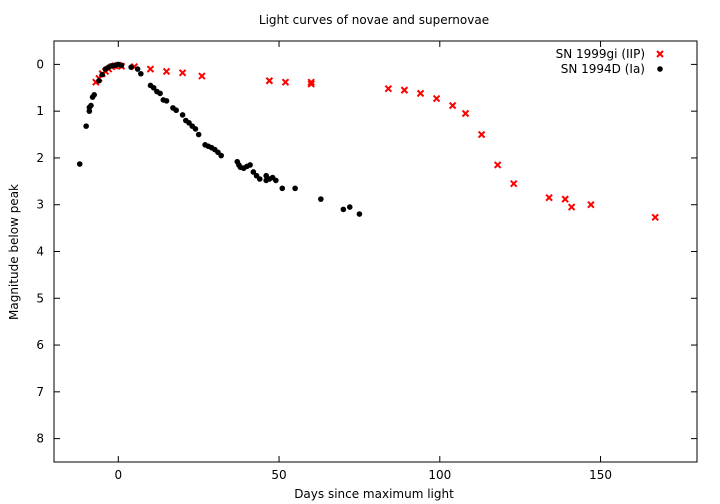 The width and height of the screenshot is (720, 504). What do you see at coordinates (374, 494) in the screenshot?
I see `x-axis-label: Days since maximum light` at bounding box center [374, 494].